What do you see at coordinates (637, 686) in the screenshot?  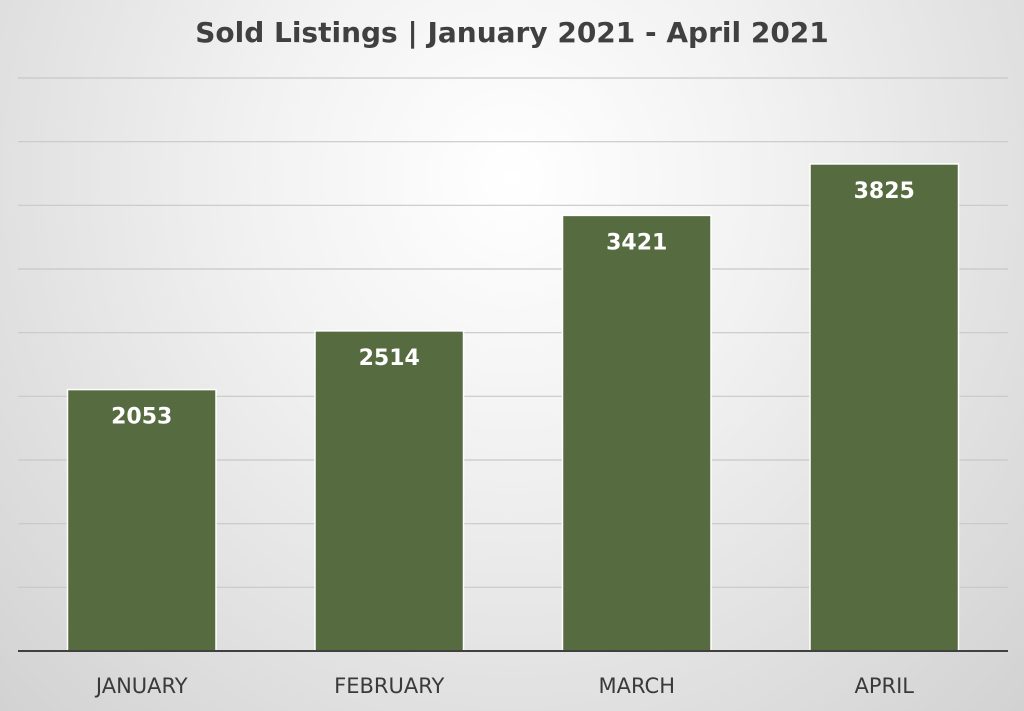 I see `x-tick-label: MARCH` at bounding box center [637, 686].